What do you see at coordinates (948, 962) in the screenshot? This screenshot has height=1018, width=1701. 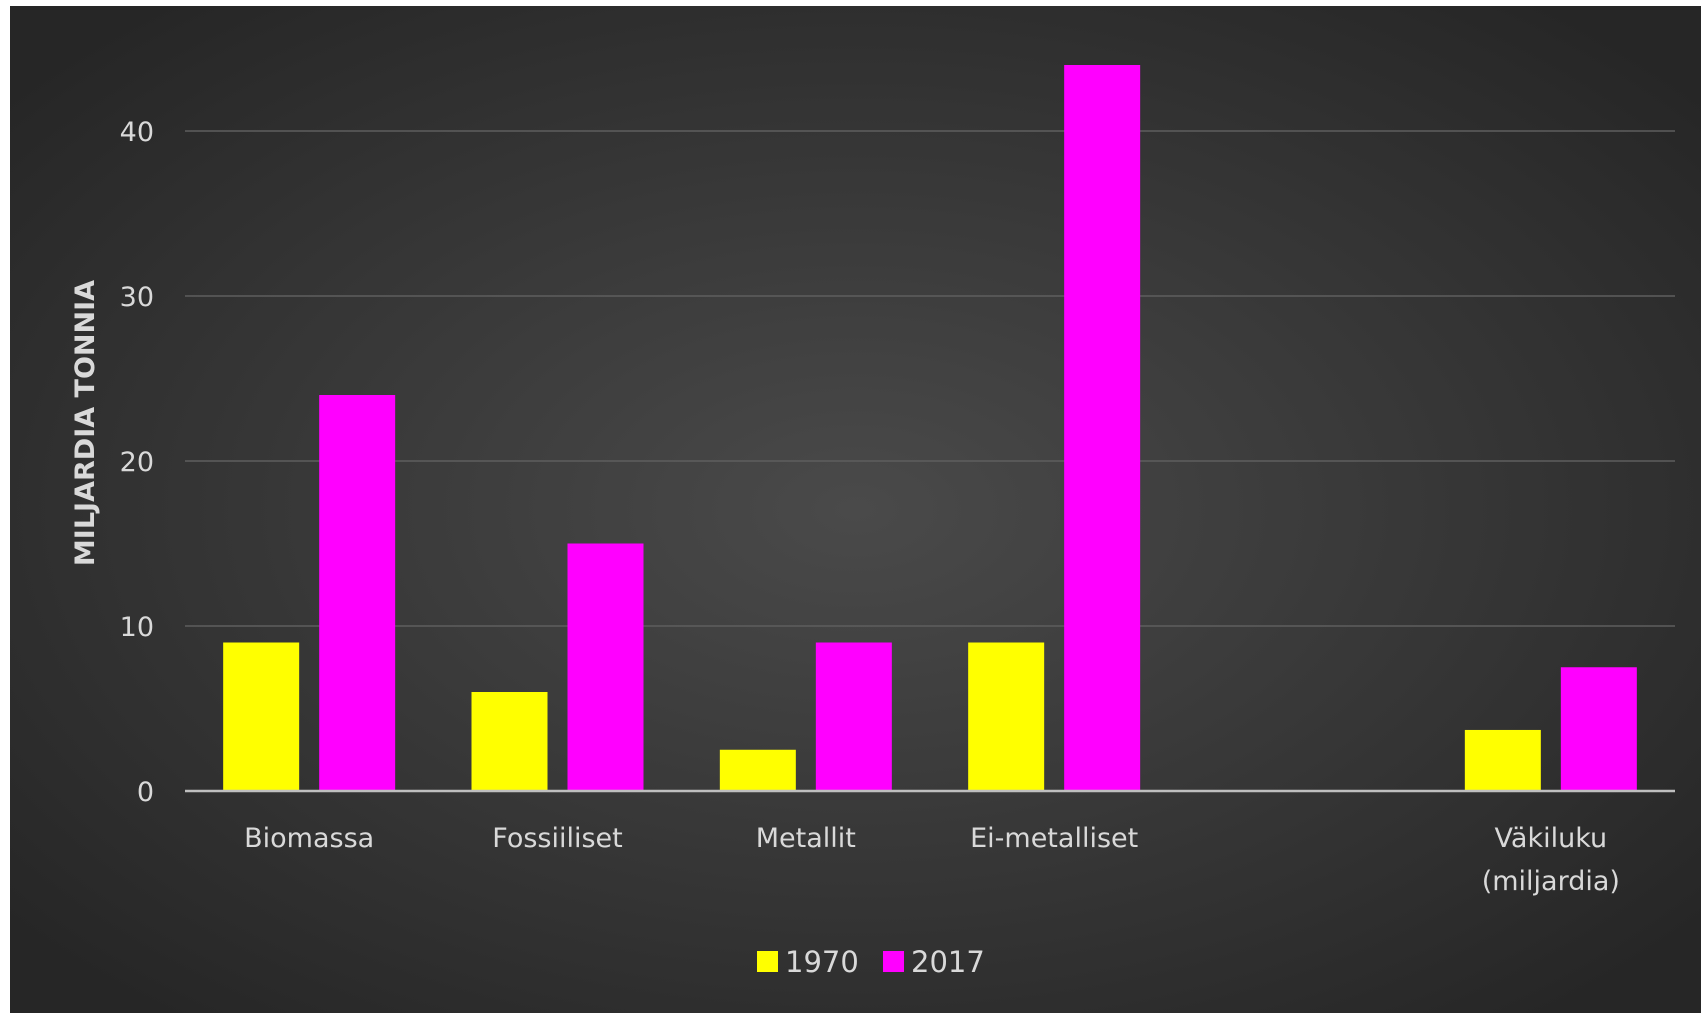 I see `legend-label-2017: 2017` at bounding box center [948, 962].